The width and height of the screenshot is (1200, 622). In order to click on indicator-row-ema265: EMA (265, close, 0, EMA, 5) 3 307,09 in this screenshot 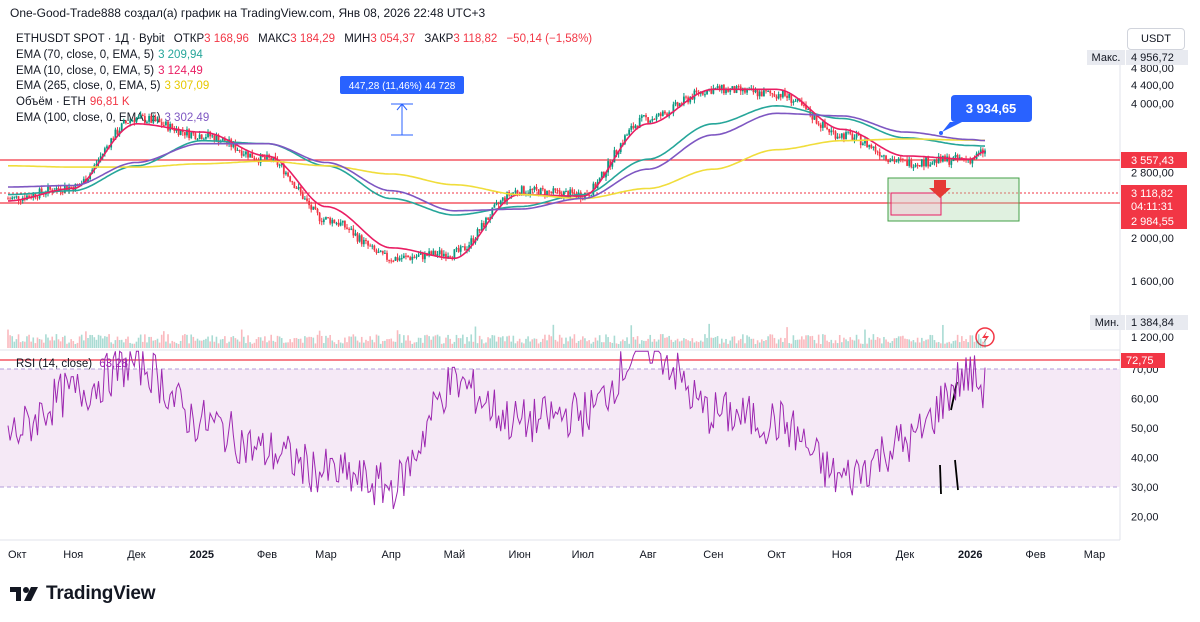, I will do `click(304, 87)`.